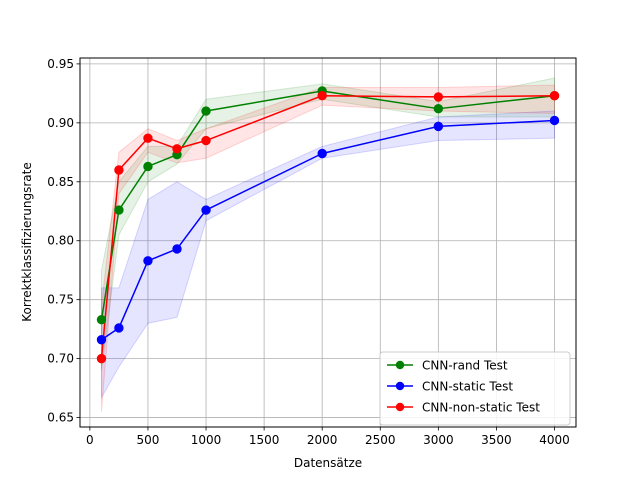 The height and width of the screenshot is (480, 640). Describe the element at coordinates (60, 359) in the screenshot. I see `y-tick-label: 0.70` at that location.